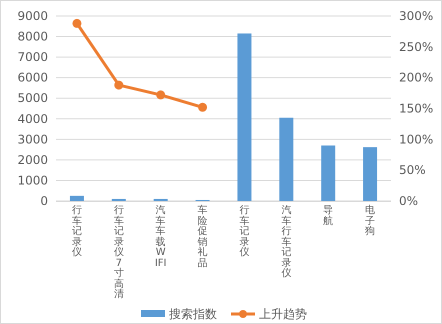  I want to click on y2-tick-label: 300%, so click(416, 16).